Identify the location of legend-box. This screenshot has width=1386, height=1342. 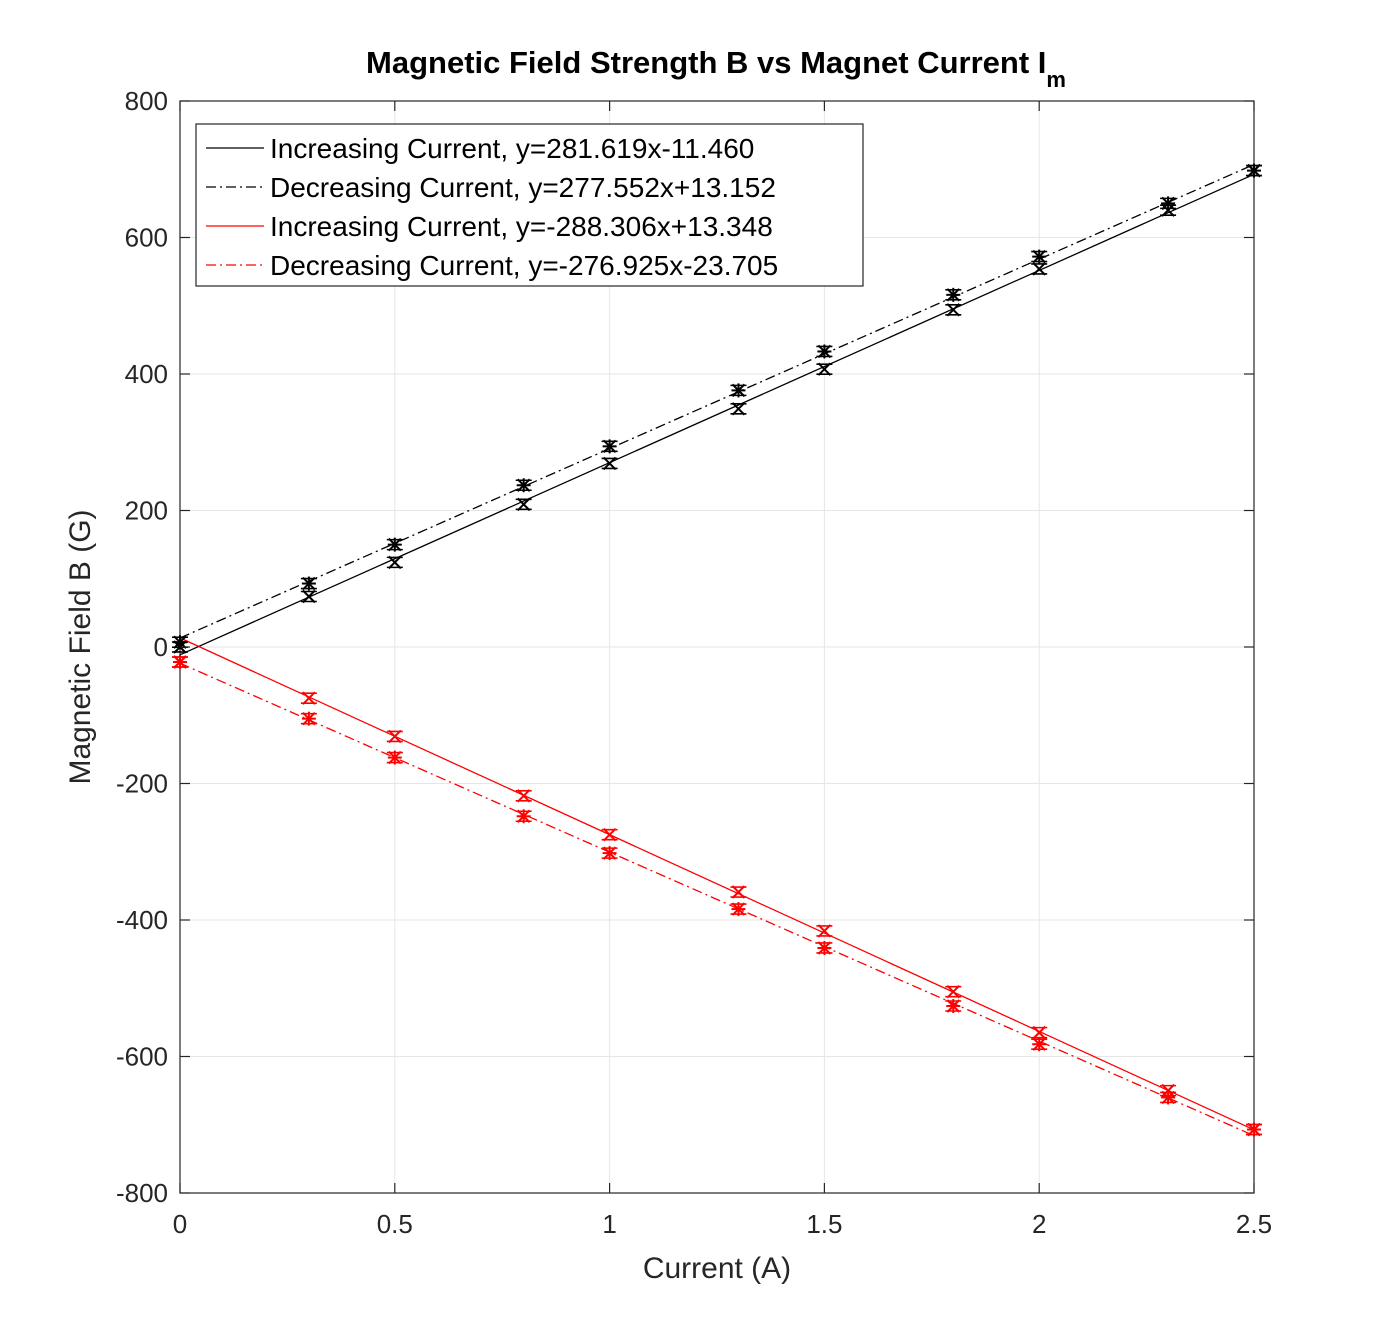
(529, 205).